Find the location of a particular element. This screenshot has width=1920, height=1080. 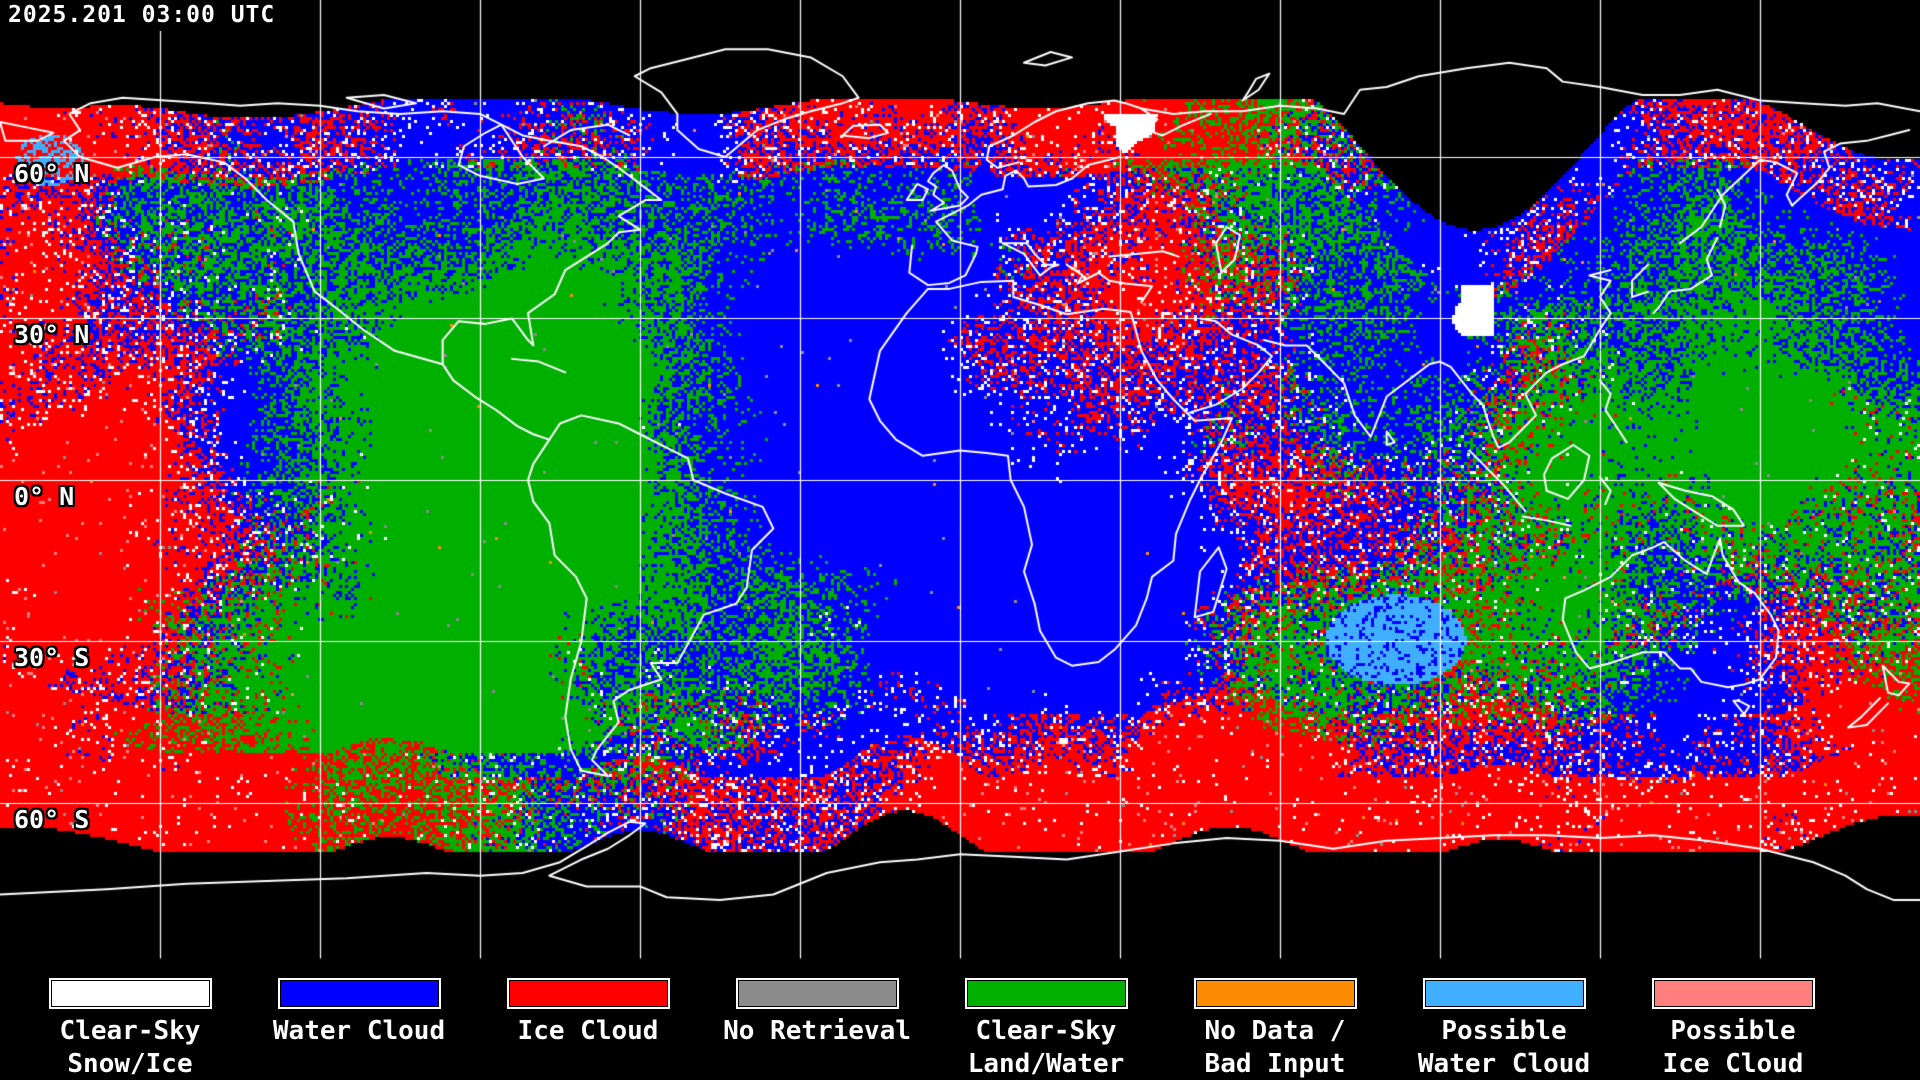

legend-label-line: No Data / is located at coordinates (1275, 1031).